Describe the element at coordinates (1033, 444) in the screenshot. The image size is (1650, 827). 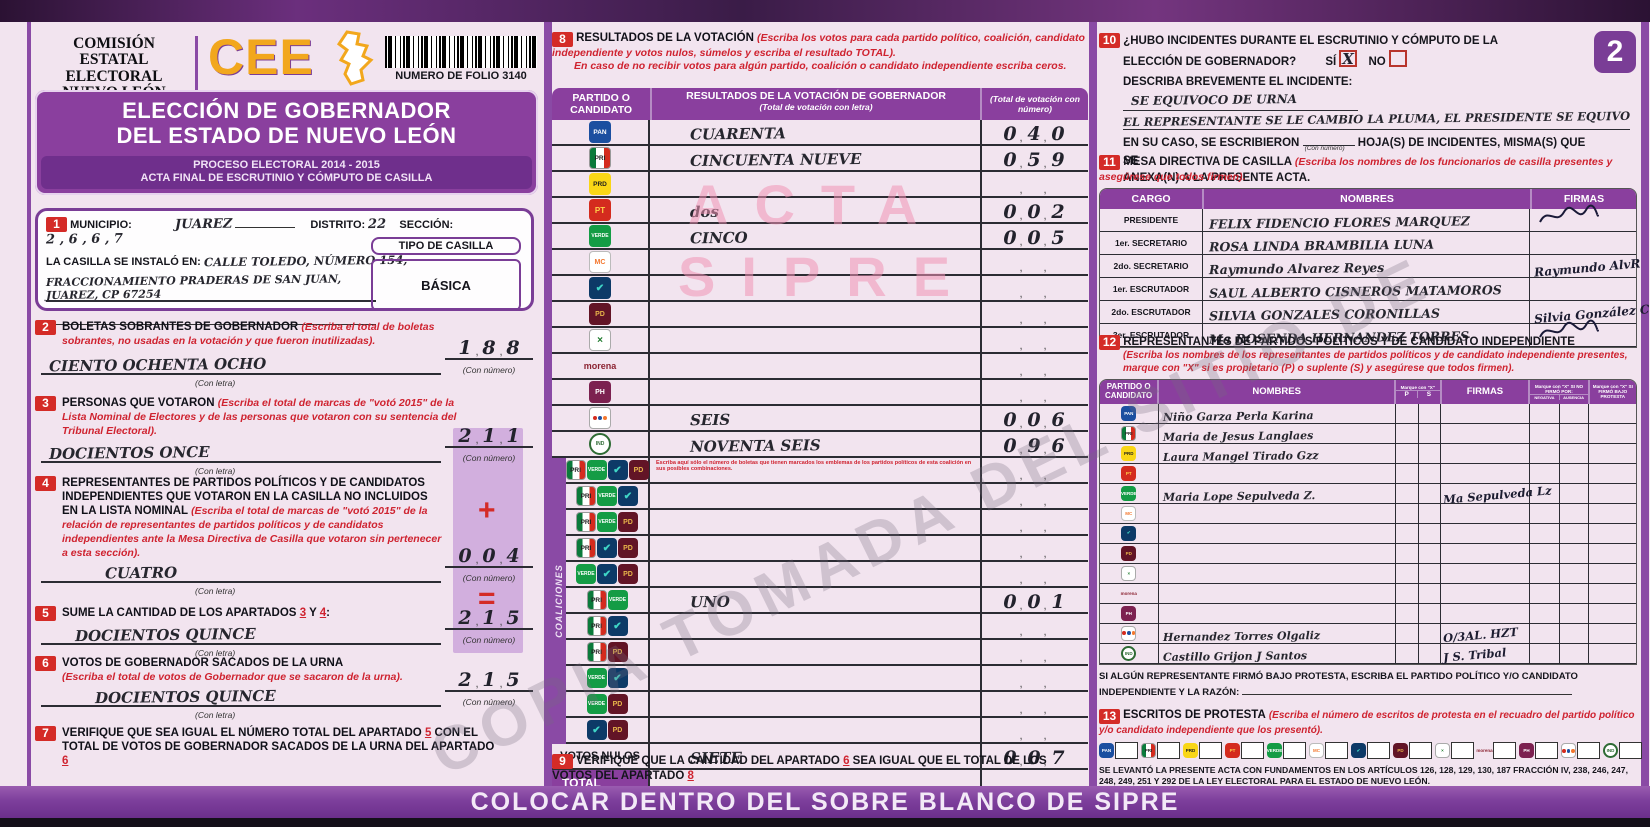
I see `numero-cell: 0,9,6` at that location.